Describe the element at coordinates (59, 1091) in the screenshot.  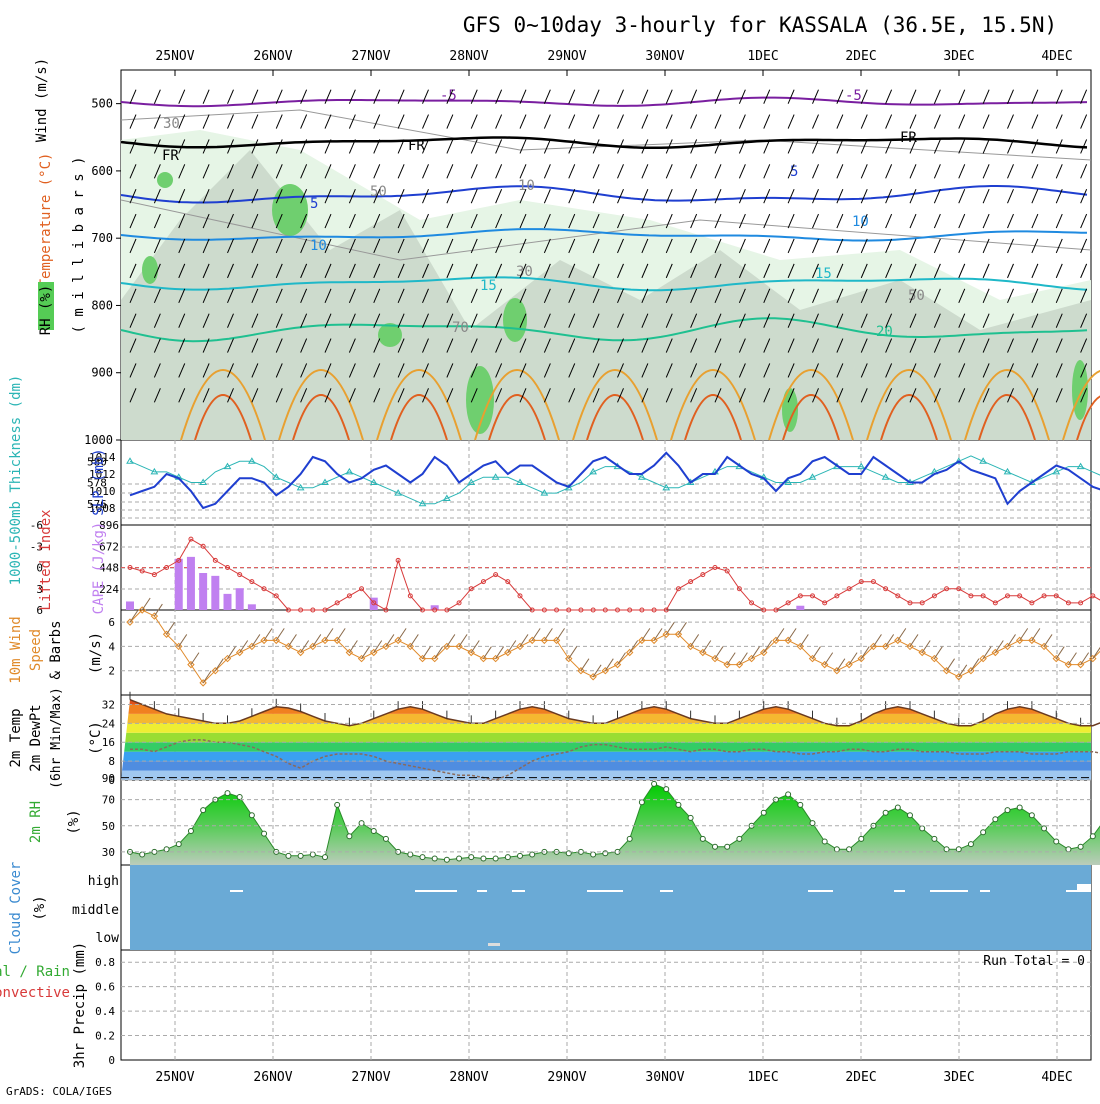
I see `credit-label: GrADS: COLA/IGES` at that location.